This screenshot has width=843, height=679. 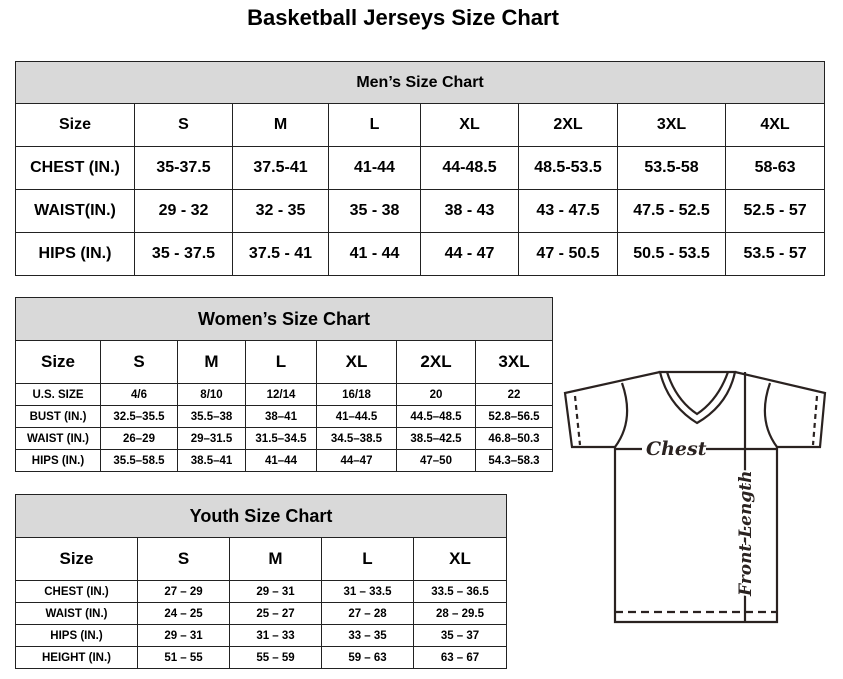 What do you see at coordinates (514, 438) in the screenshot?
I see `table-cell: 46.8–50.3` at bounding box center [514, 438].